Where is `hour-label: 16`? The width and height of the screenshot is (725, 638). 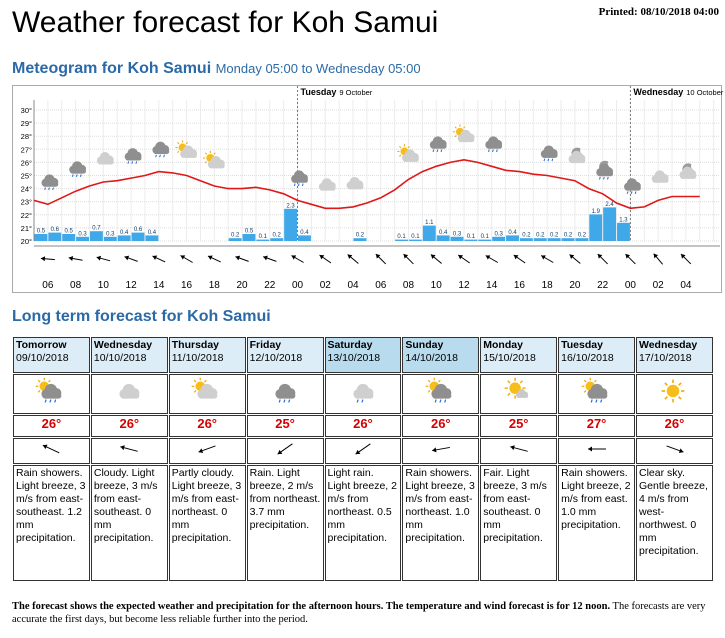 hour-label: 16 is located at coordinates (187, 285).